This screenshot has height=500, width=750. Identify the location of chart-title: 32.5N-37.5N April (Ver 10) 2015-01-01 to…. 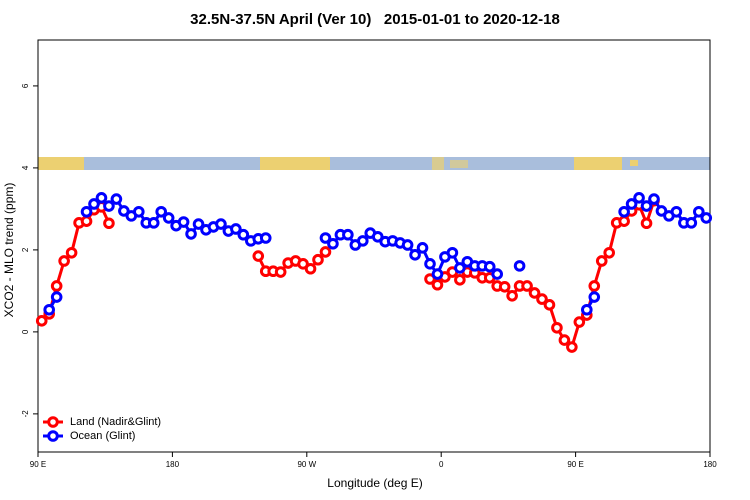
(375, 19).